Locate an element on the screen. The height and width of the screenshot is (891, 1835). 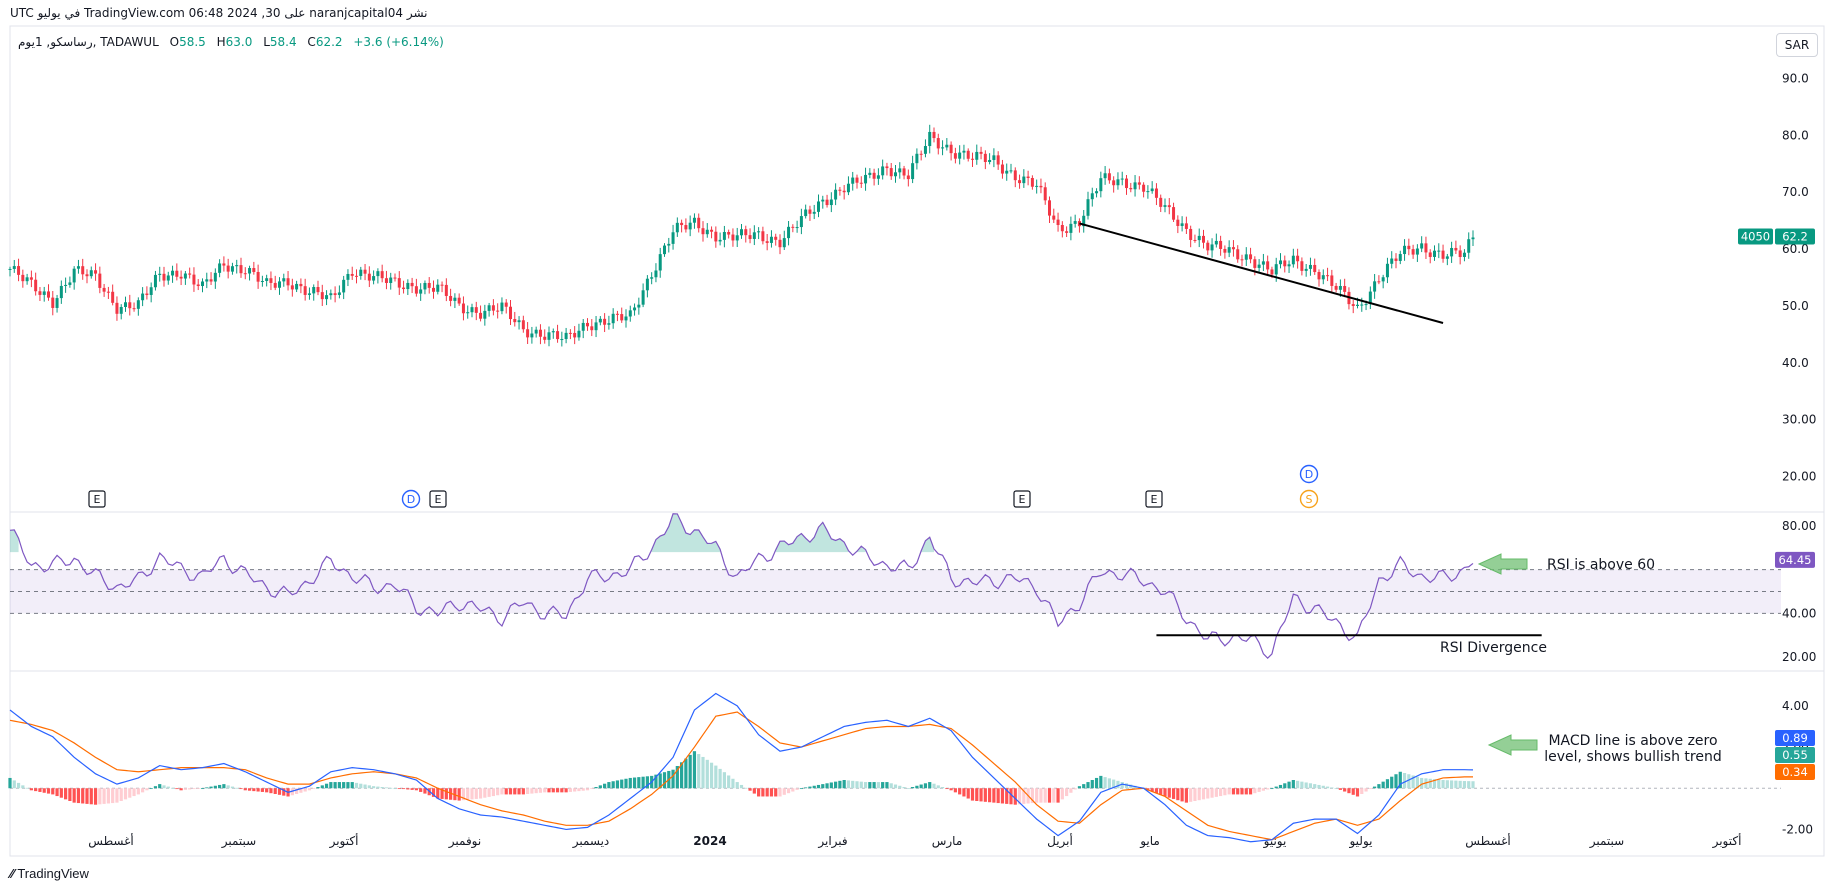
dividend-icon is located at coordinates (1309, 474).